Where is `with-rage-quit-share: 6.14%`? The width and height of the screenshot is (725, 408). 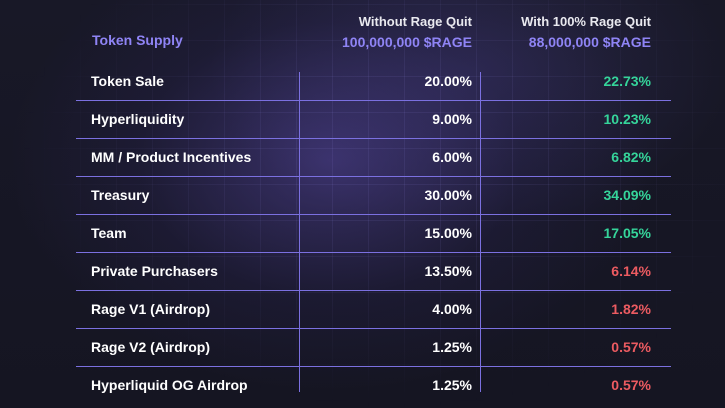
with-rage-quit-share: 6.14% is located at coordinates (631, 271).